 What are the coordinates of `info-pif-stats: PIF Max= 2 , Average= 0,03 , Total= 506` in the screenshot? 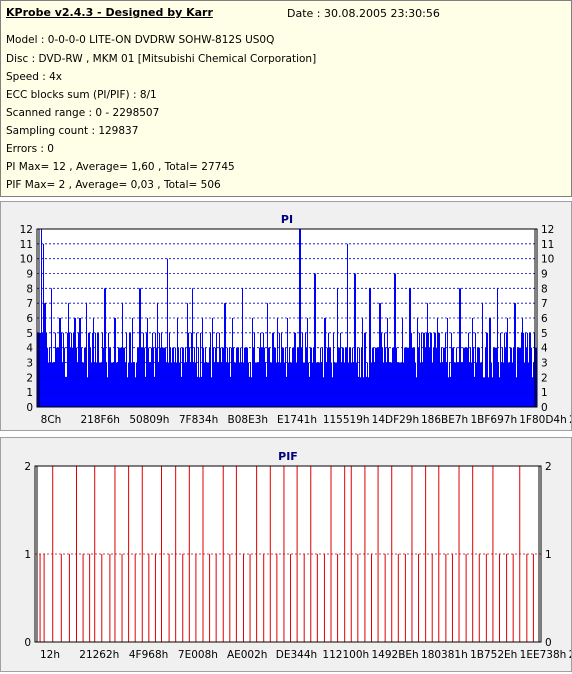 It's located at (113, 185).